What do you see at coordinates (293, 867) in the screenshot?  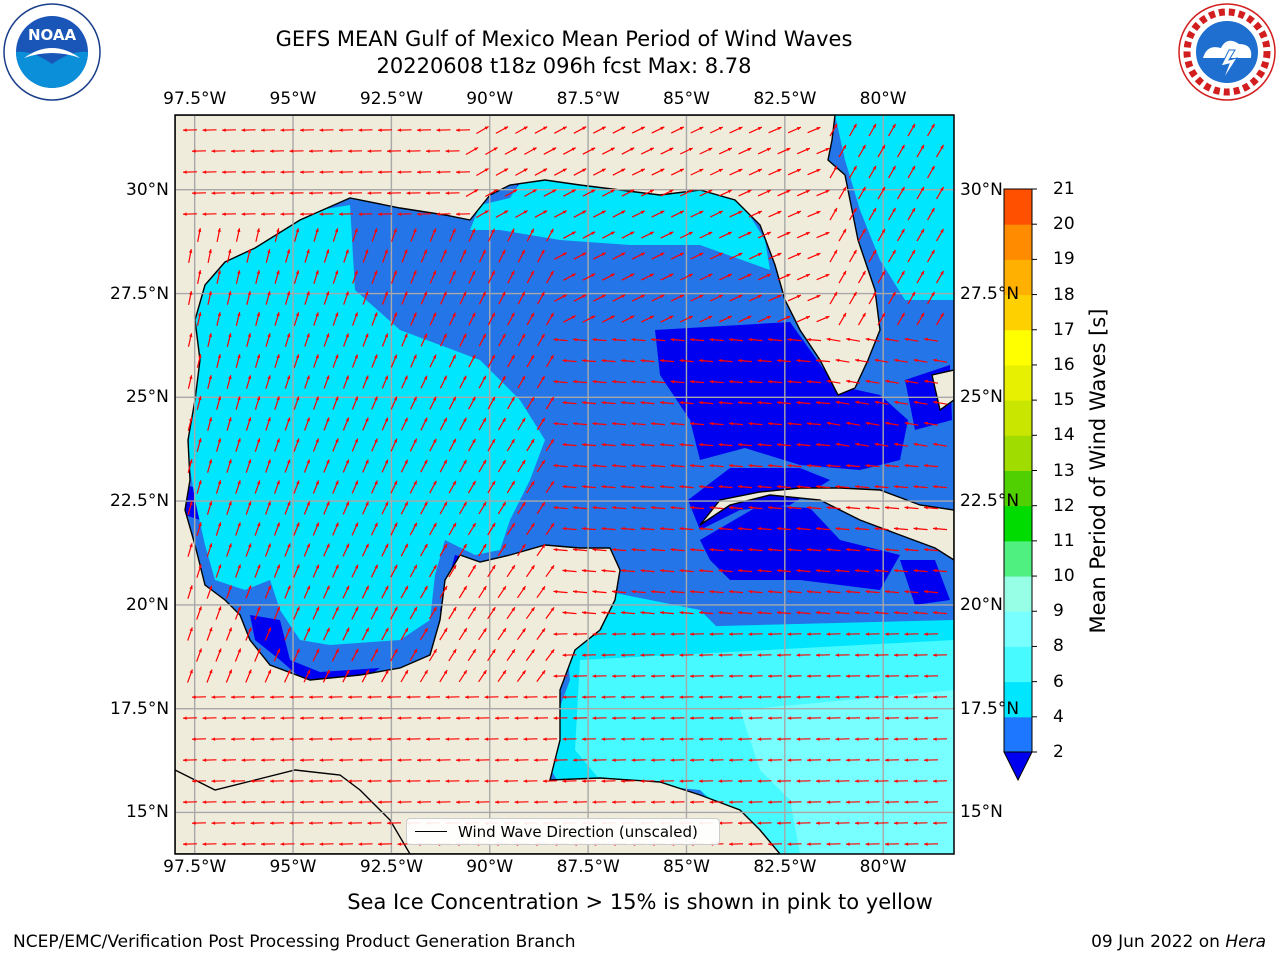 I see `longitude-label-bottom: 95°W` at bounding box center [293, 867].